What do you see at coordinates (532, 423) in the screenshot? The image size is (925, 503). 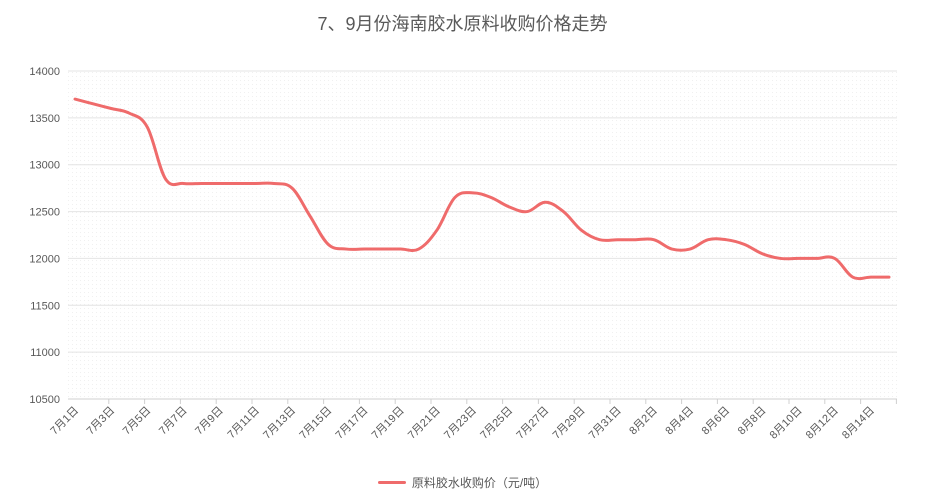 I see `x-tick-label: 7月27日` at bounding box center [532, 423].